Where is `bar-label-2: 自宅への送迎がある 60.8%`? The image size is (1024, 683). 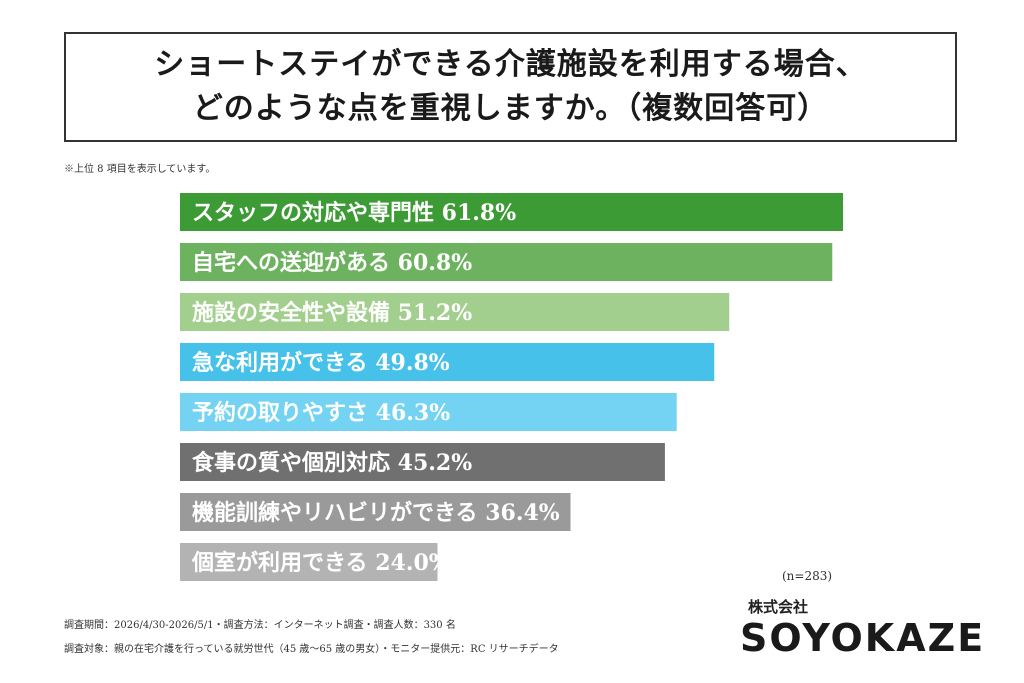
bar-label-2: 自宅への送迎がある 60.8% is located at coordinates (332, 263).